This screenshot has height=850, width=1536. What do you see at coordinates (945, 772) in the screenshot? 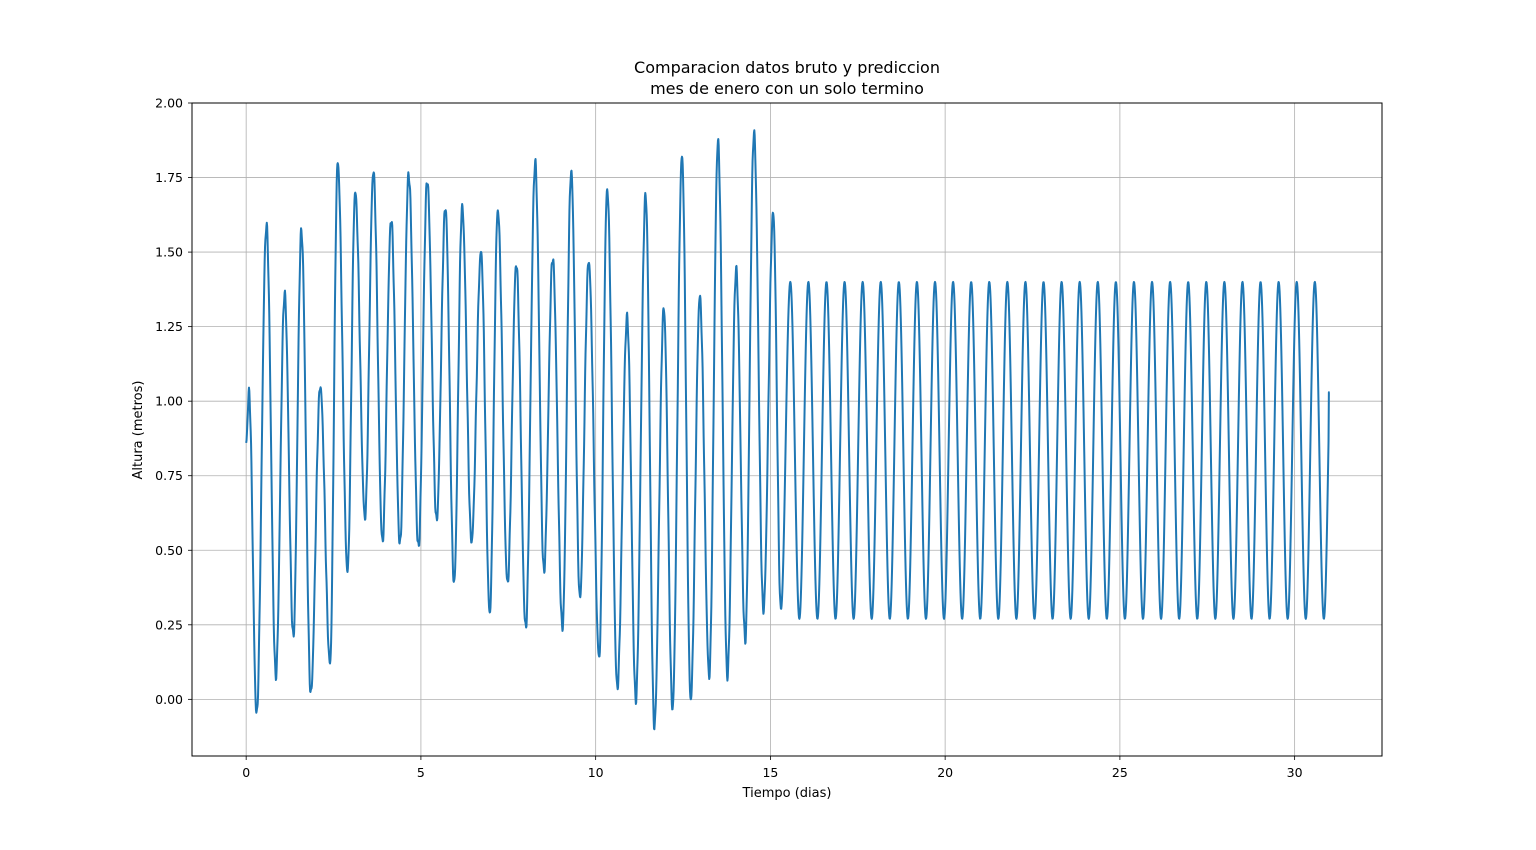
I see `x-tick-label: 20` at bounding box center [945, 772].